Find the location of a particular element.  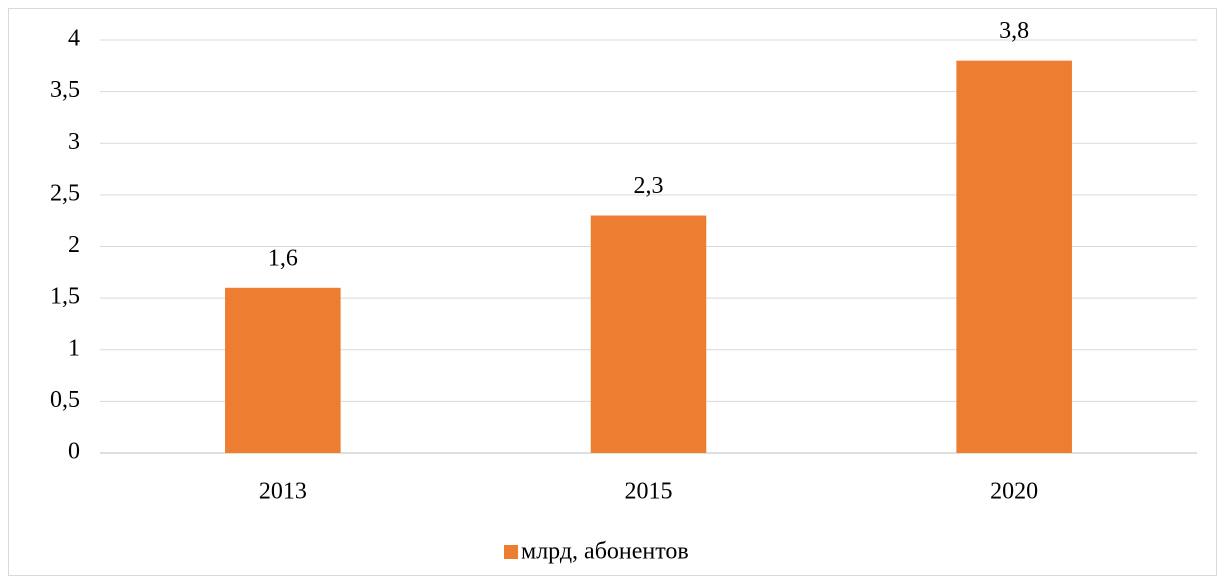

y-tick-label: 0 is located at coordinates (74, 452).